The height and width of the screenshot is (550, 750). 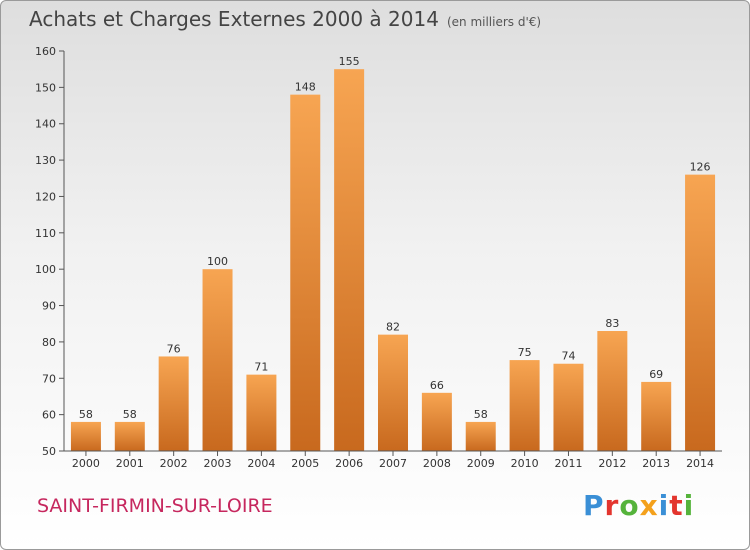 I want to click on x-tick: 2000, so click(x=86, y=460).